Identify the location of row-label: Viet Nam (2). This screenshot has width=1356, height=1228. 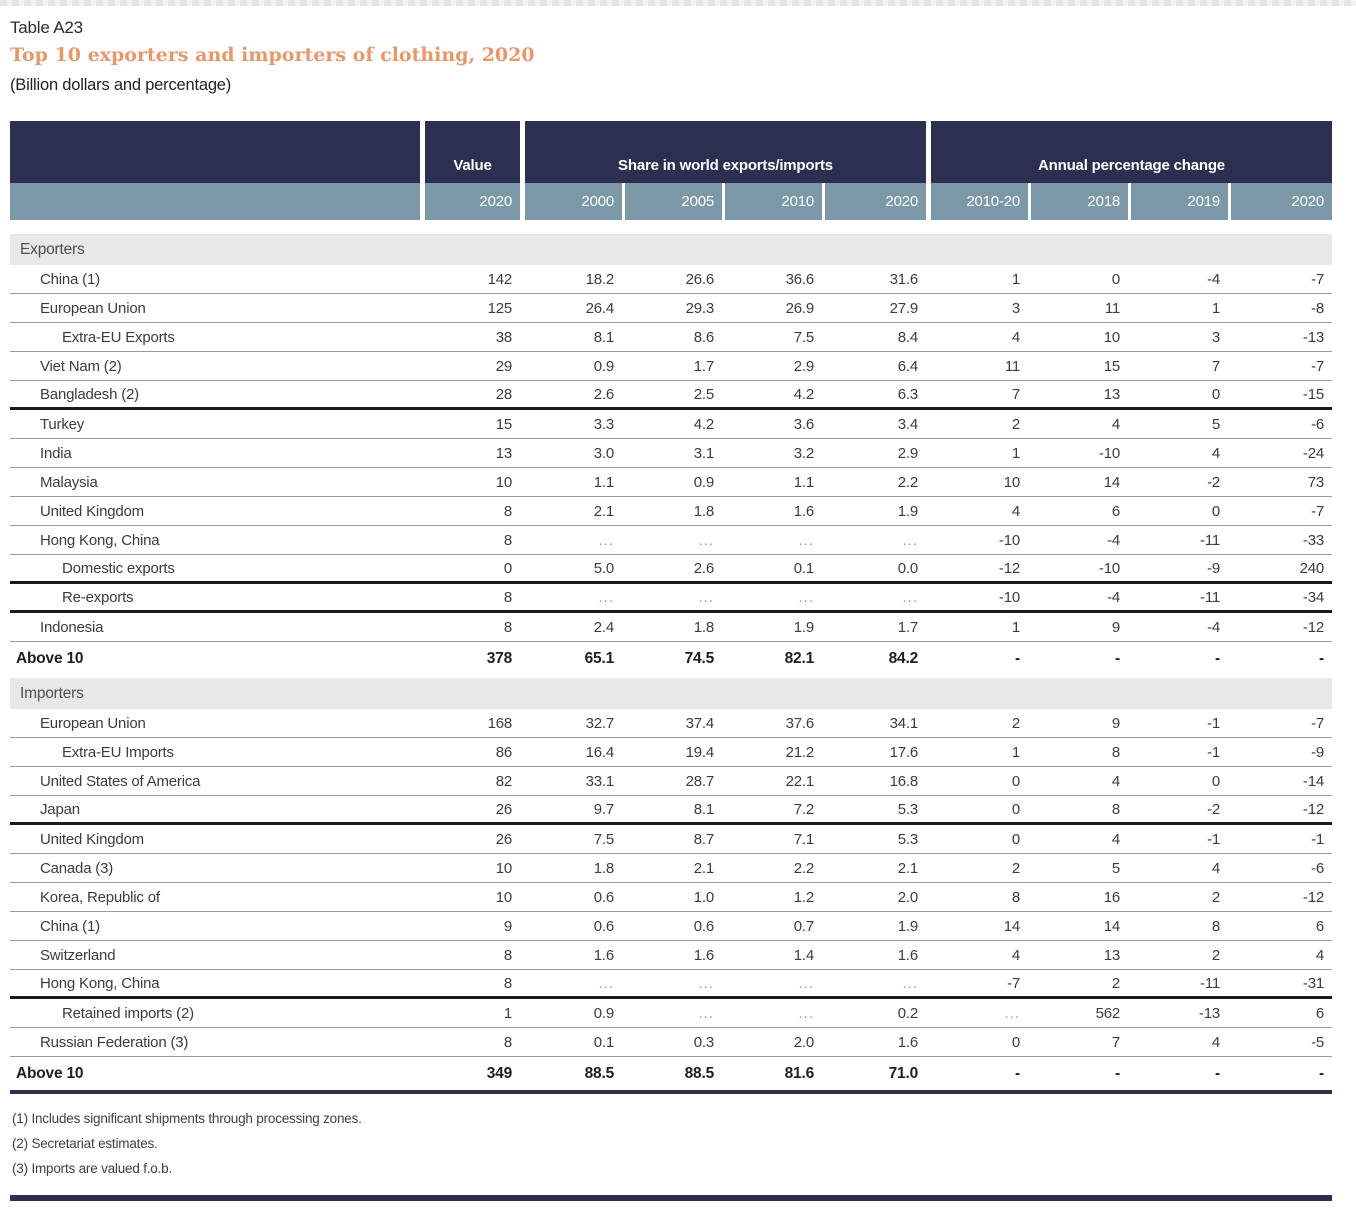
(81, 366).